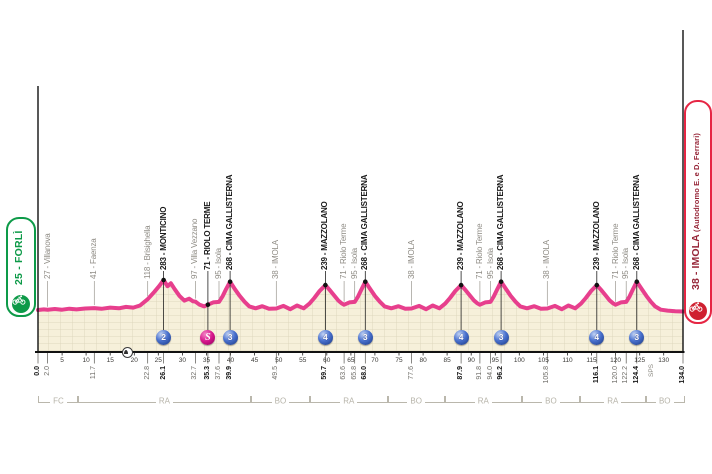 This screenshot has height=474, width=712. What do you see at coordinates (207, 235) in the screenshot?
I see `place-label-riolo-terme-35.3: 71 - RIOLO TERME` at bounding box center [207, 235].